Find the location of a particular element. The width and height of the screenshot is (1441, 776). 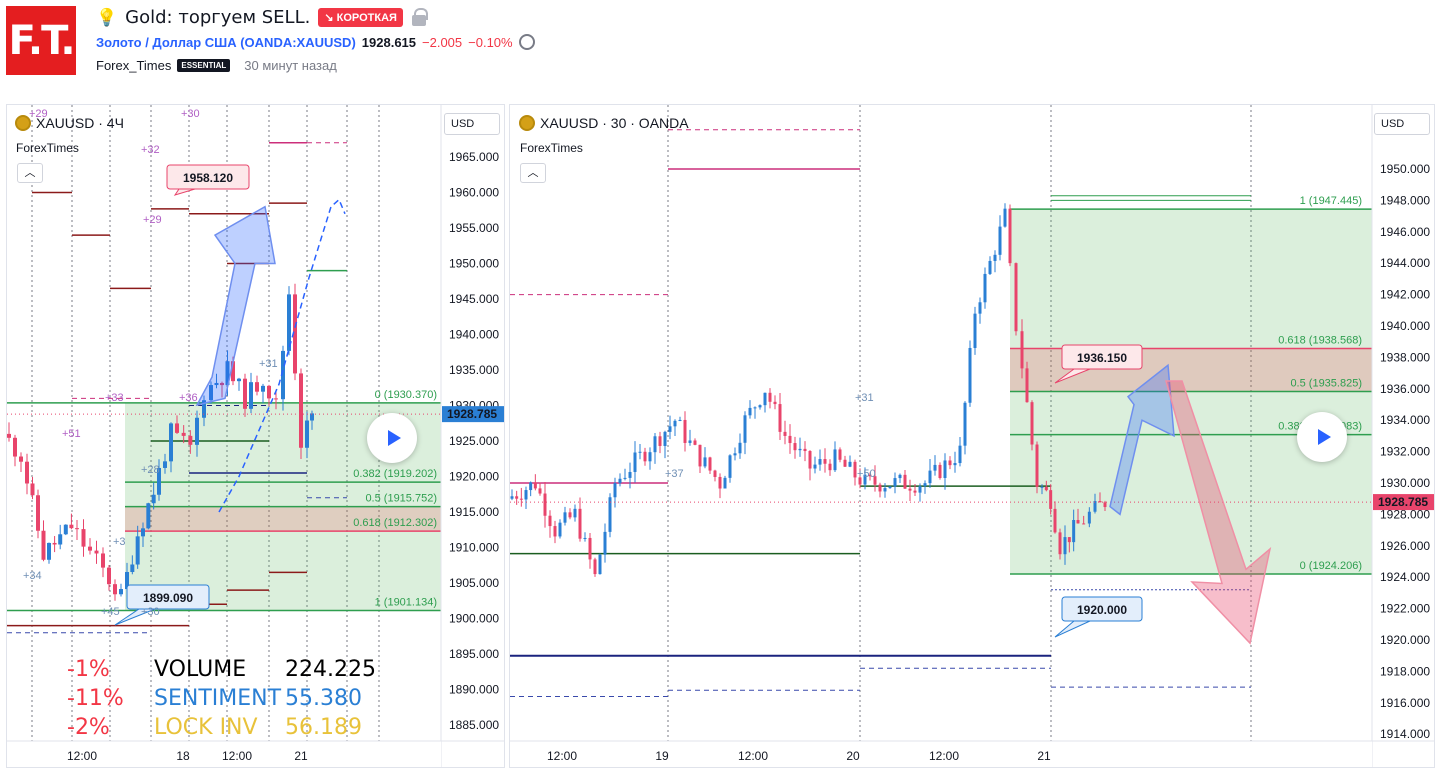

chart-right-collapse-button: ︿ is located at coordinates (533, 173).